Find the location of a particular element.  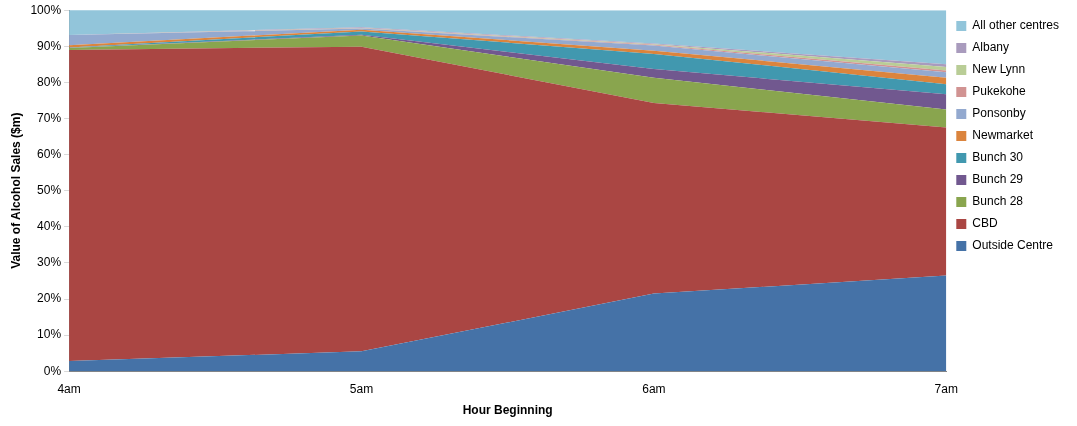

legend-label: Outside Centre is located at coordinates (1013, 245).